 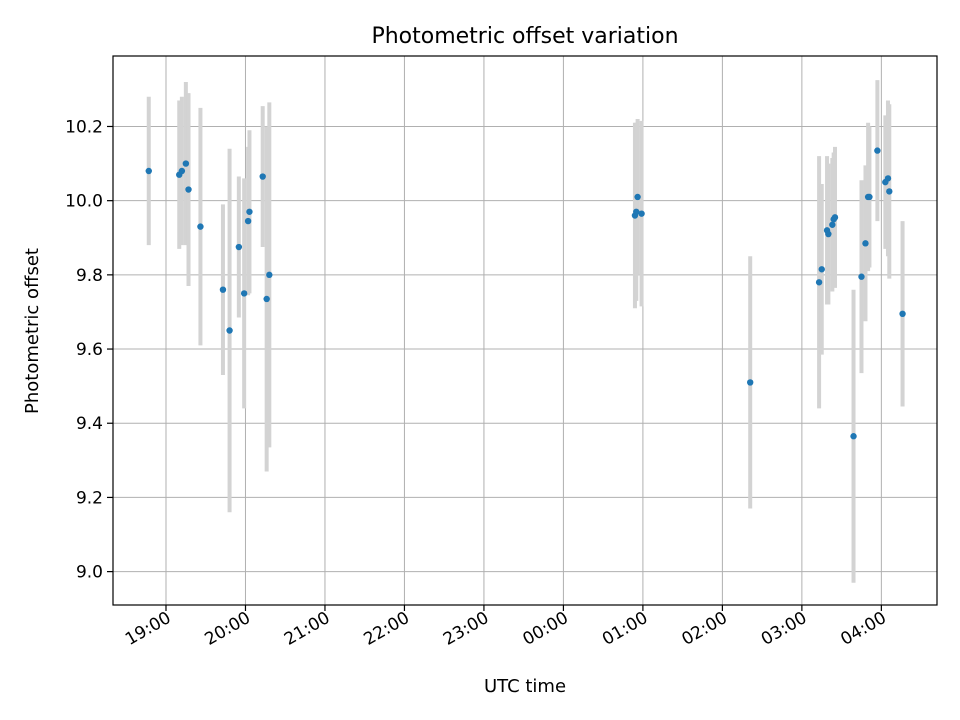 I want to click on x-tick-label: 03:00, so click(x=784, y=629).